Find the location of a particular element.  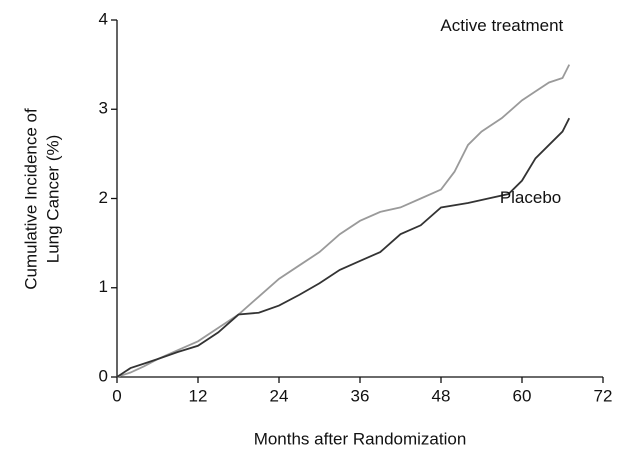

y-tick-label: 1 is located at coordinates (103, 286).